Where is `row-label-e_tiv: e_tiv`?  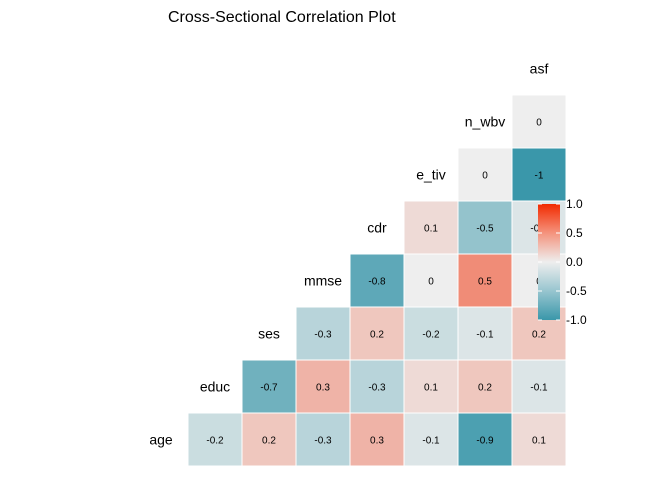
row-label-e_tiv: e_tiv is located at coordinates (431, 175).